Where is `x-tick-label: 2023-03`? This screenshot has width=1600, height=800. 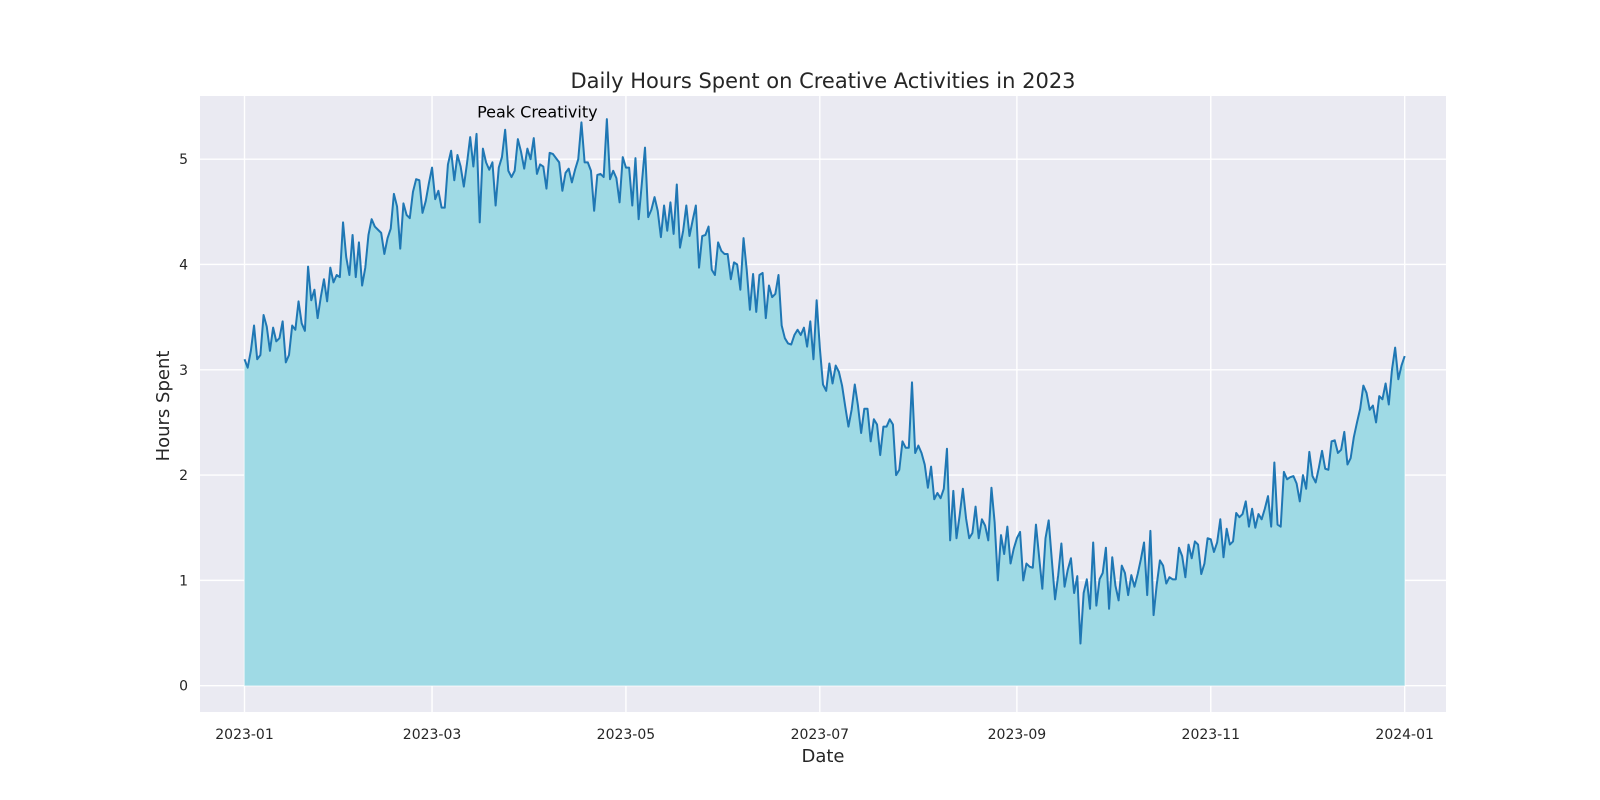
x-tick-label: 2023-03 is located at coordinates (432, 735).